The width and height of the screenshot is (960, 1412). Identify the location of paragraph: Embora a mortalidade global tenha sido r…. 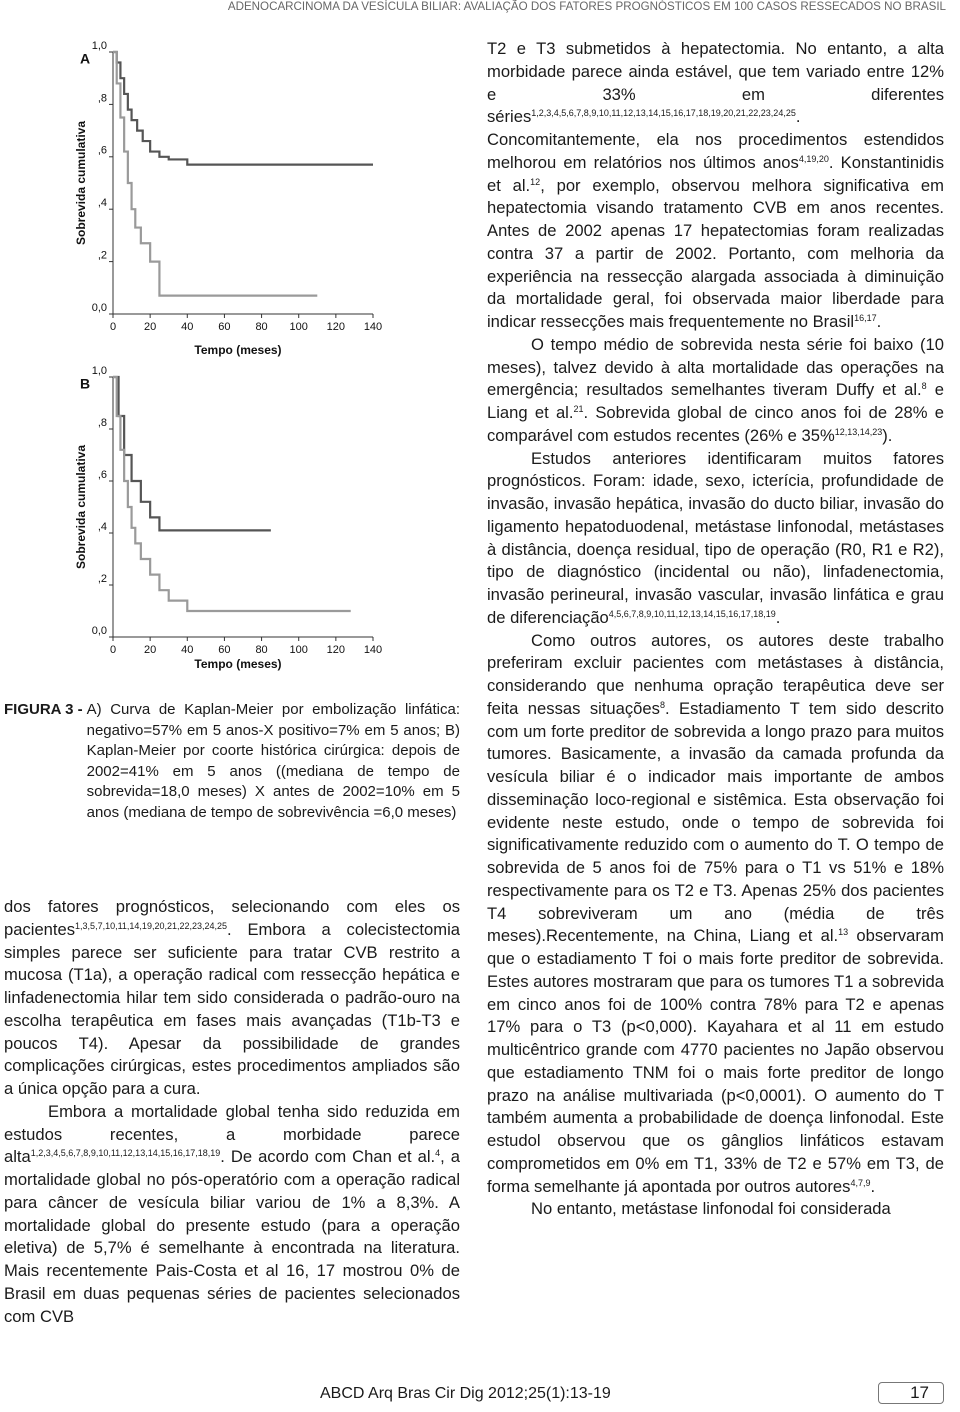
(232, 1215).